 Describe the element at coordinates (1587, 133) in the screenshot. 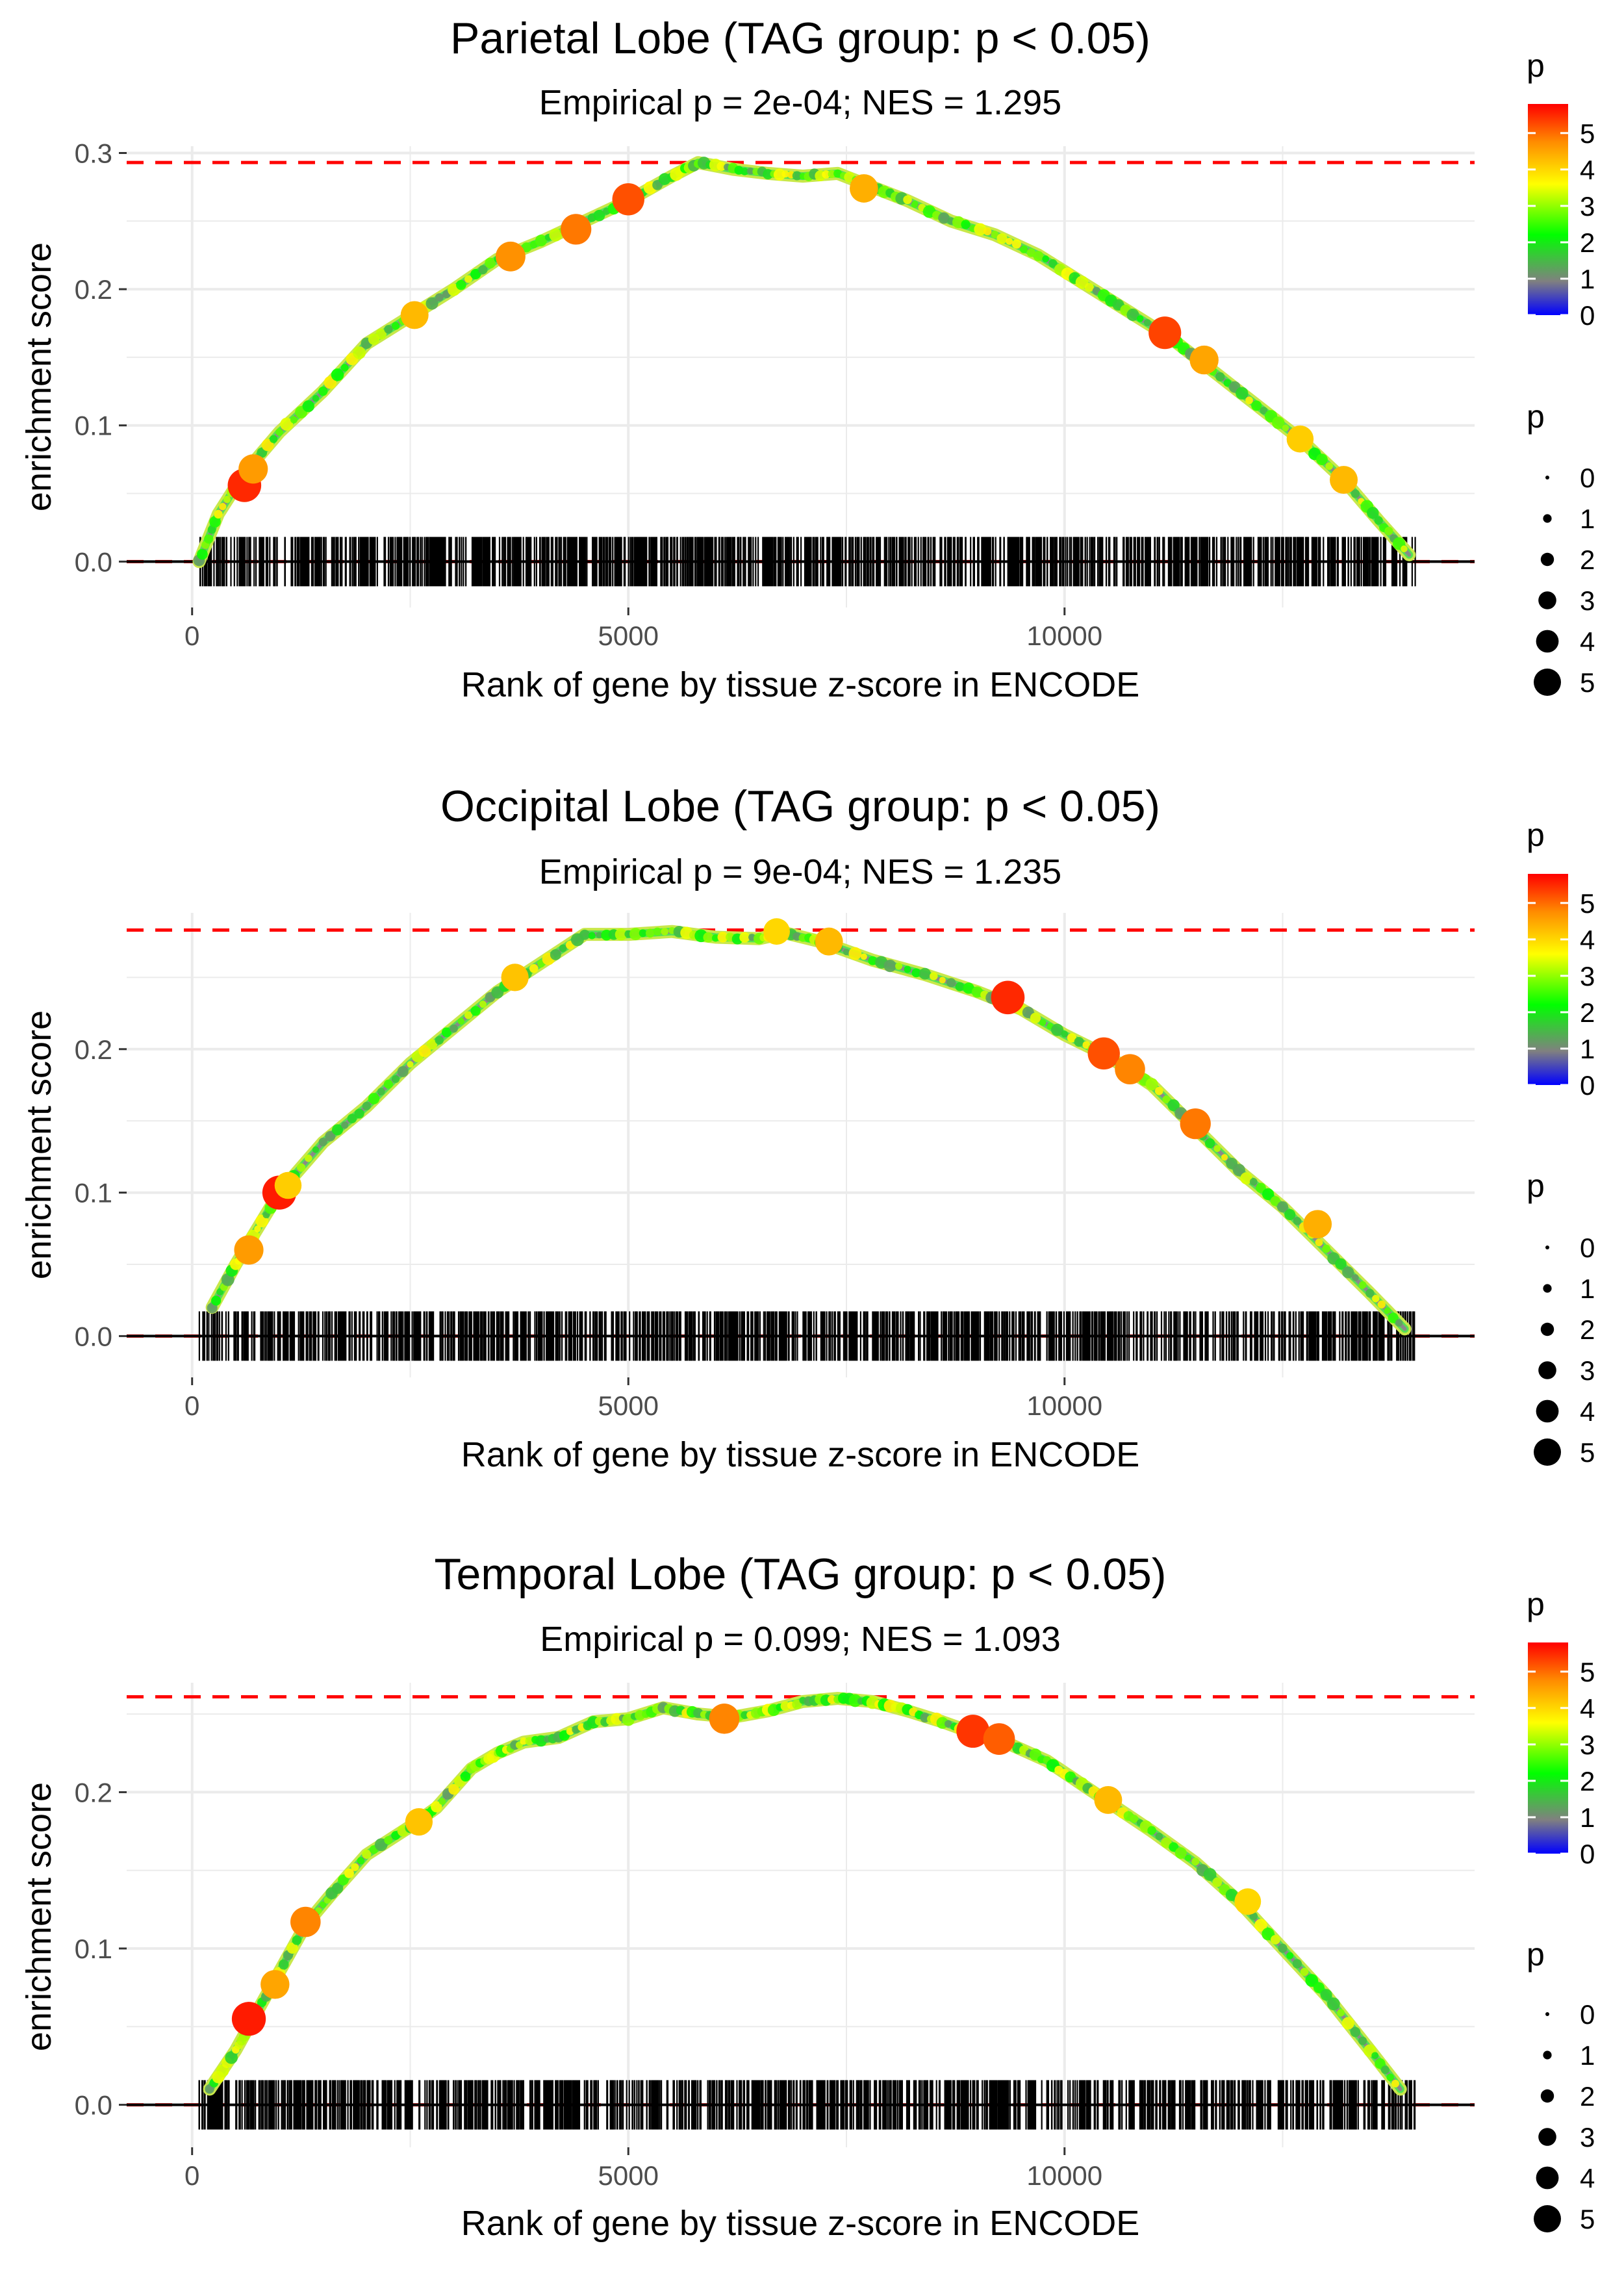

I see `color-legend-tick: 5` at that location.